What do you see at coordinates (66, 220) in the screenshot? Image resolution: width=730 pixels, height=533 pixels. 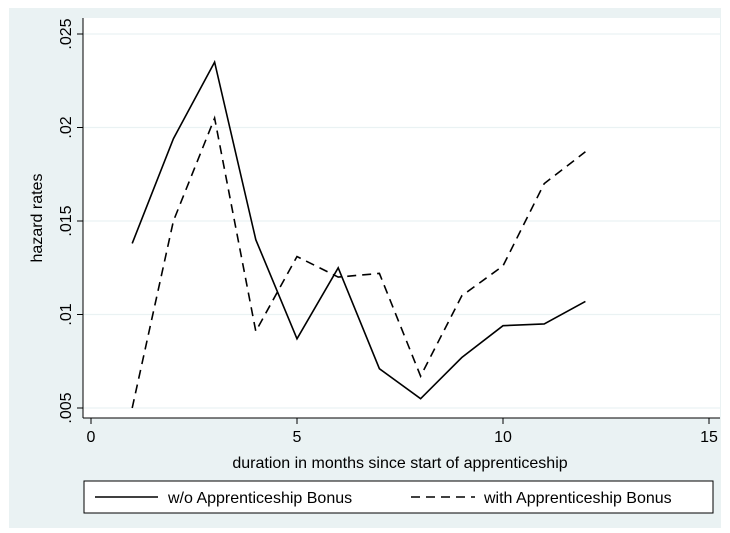 I see `y-tick-label: .015` at bounding box center [66, 220].